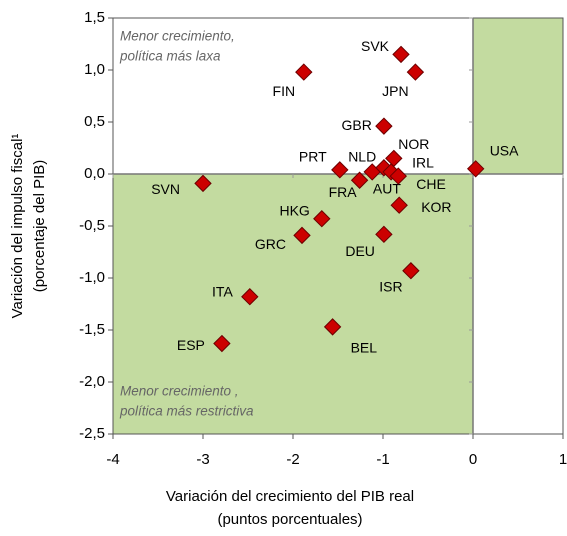 Image resolution: width=567 pixels, height=536 pixels. I want to click on point-label: SVK, so click(375, 46).